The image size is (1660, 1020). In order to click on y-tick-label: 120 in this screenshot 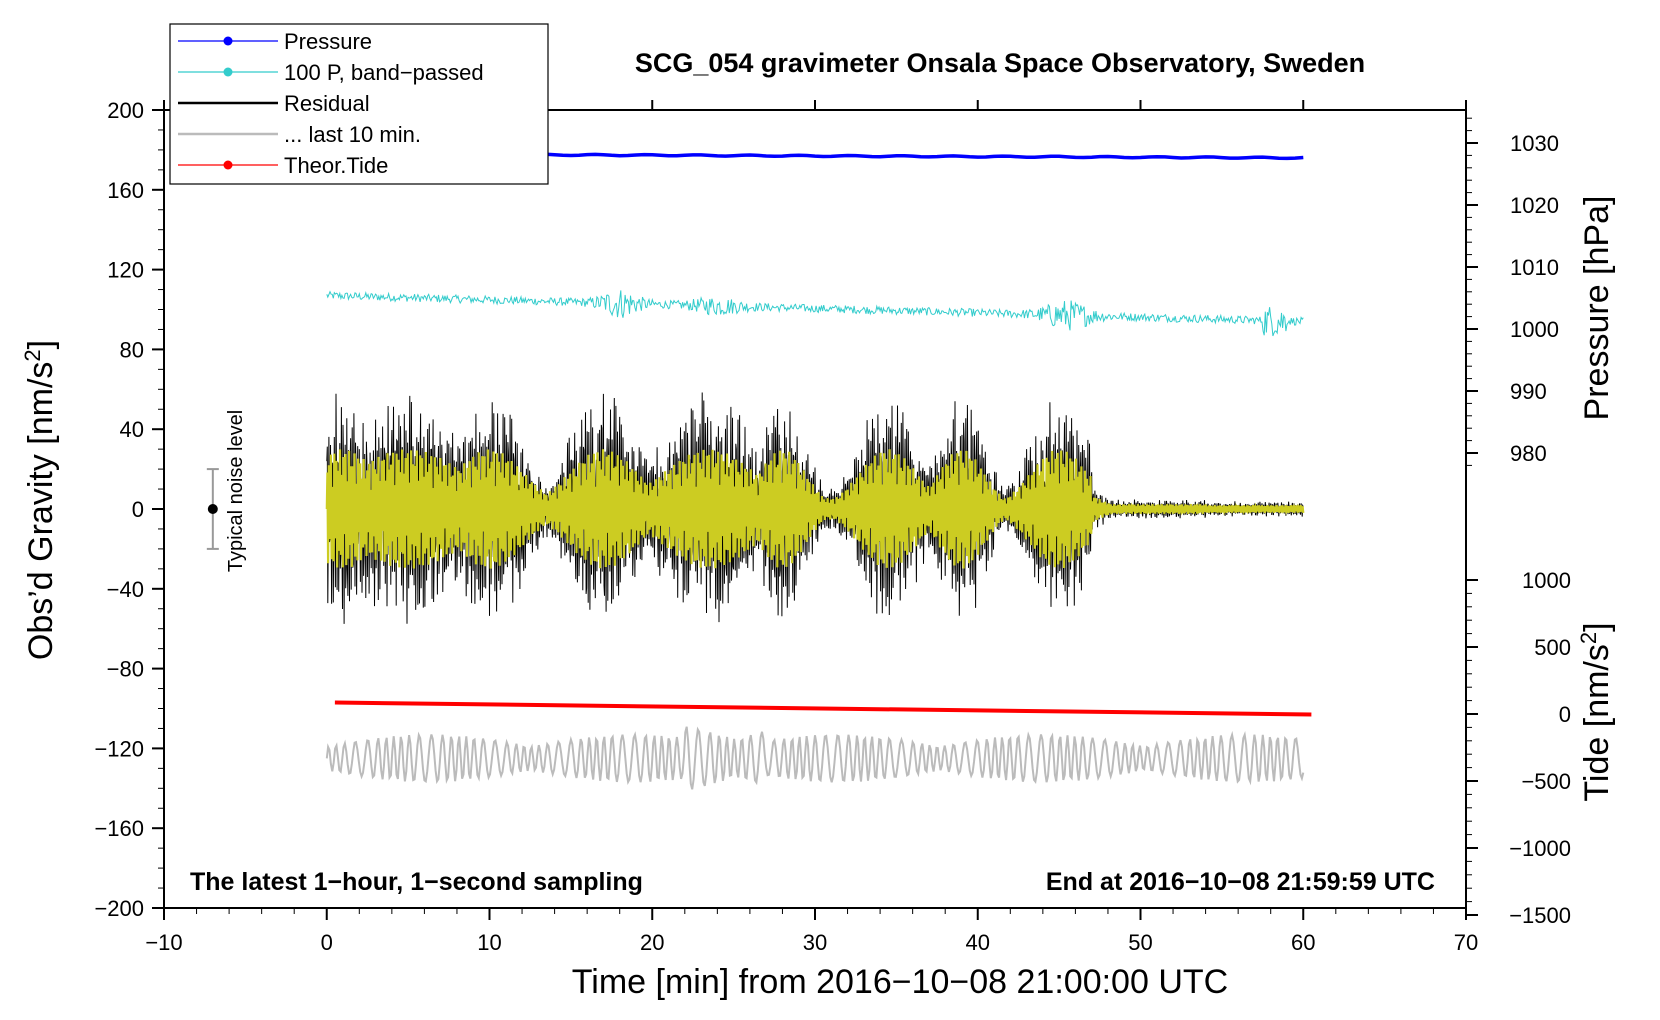, I will do `click(125, 270)`.